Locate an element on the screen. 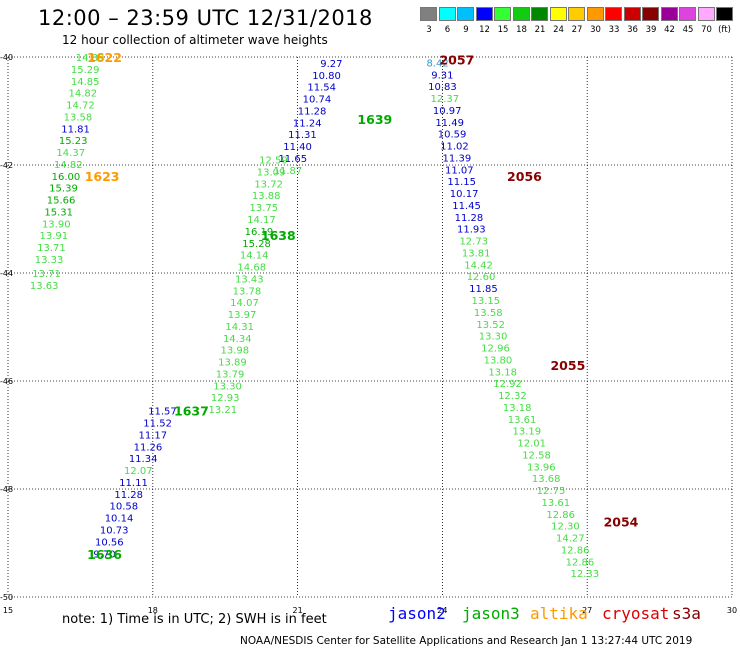 This screenshot has width=740, height=650. data-label: 10.74 is located at coordinates (317, 100).